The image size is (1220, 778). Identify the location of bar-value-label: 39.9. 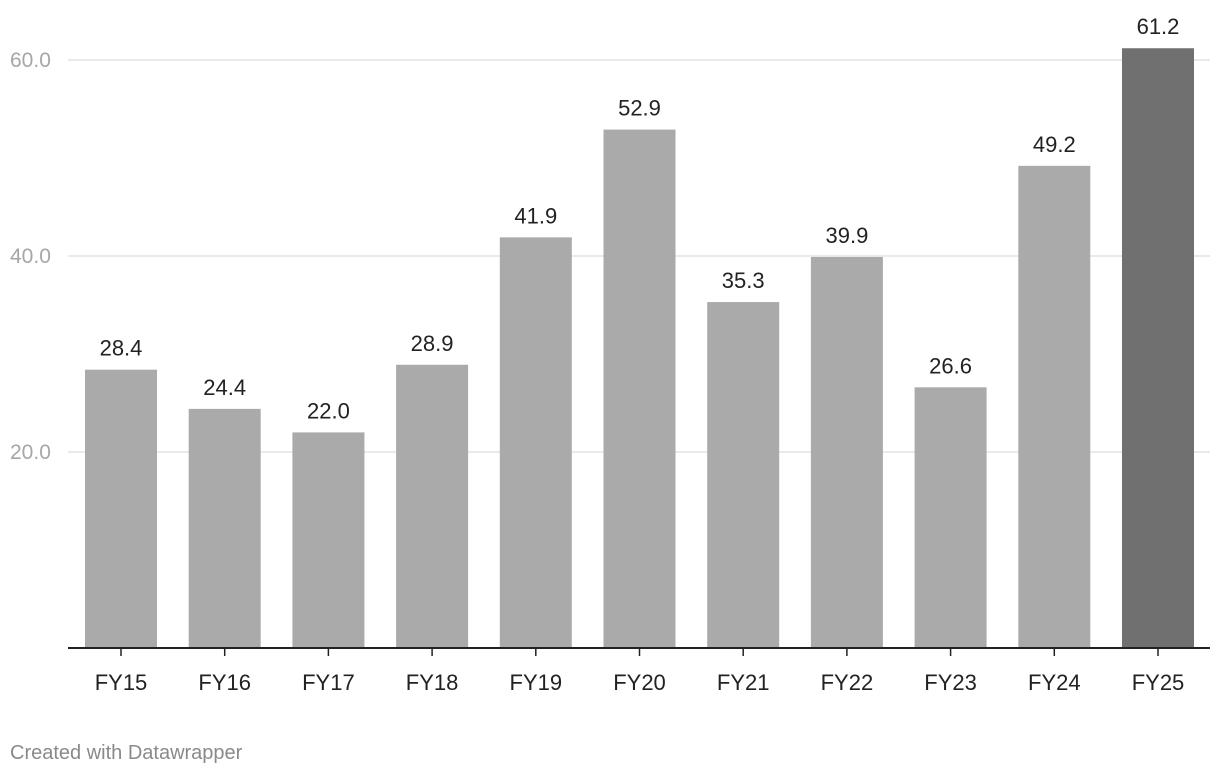
(846, 235).